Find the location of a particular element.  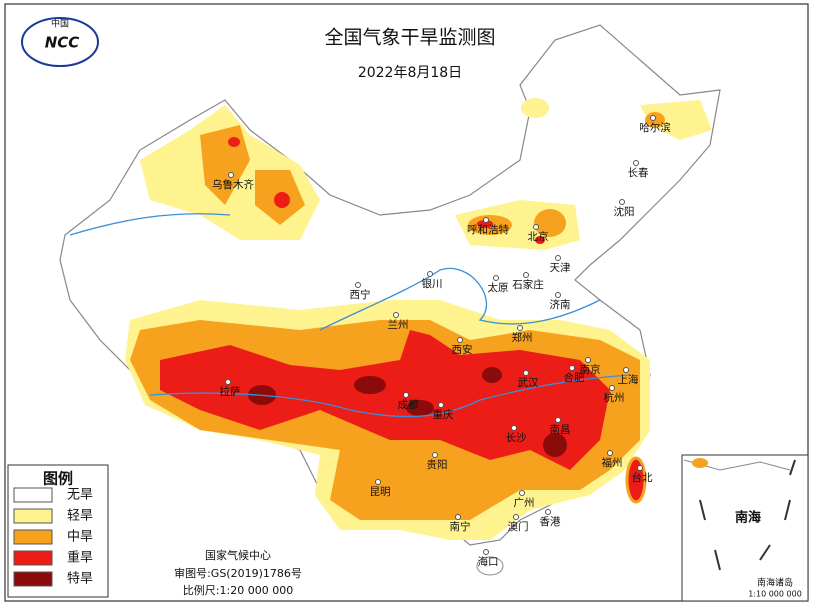

city-label: 西安 is located at coordinates (462, 349).